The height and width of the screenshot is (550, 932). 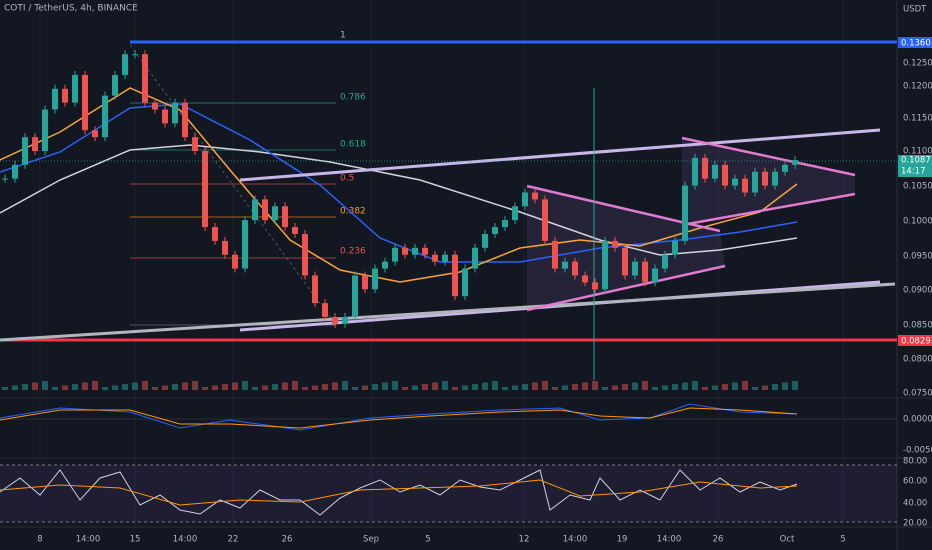 What do you see at coordinates (448, 493) in the screenshot?
I see `rsi-band` at bounding box center [448, 493].